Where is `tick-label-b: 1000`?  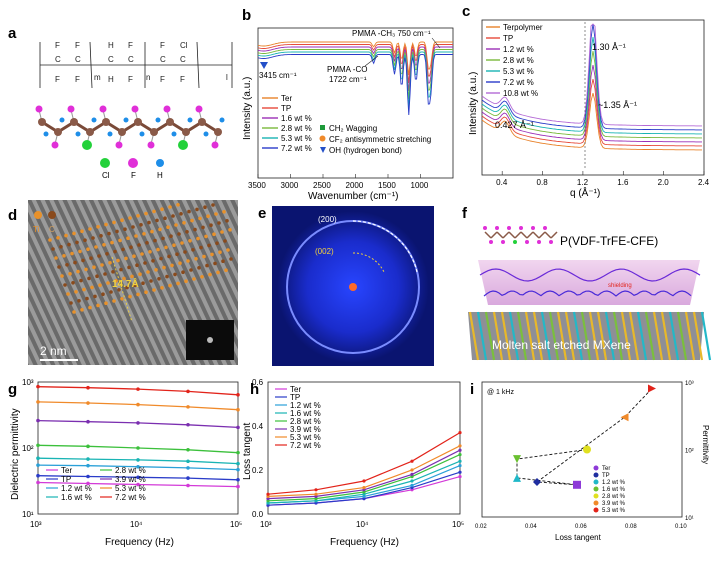 tick-label-b: 1000 is located at coordinates (420, 185).